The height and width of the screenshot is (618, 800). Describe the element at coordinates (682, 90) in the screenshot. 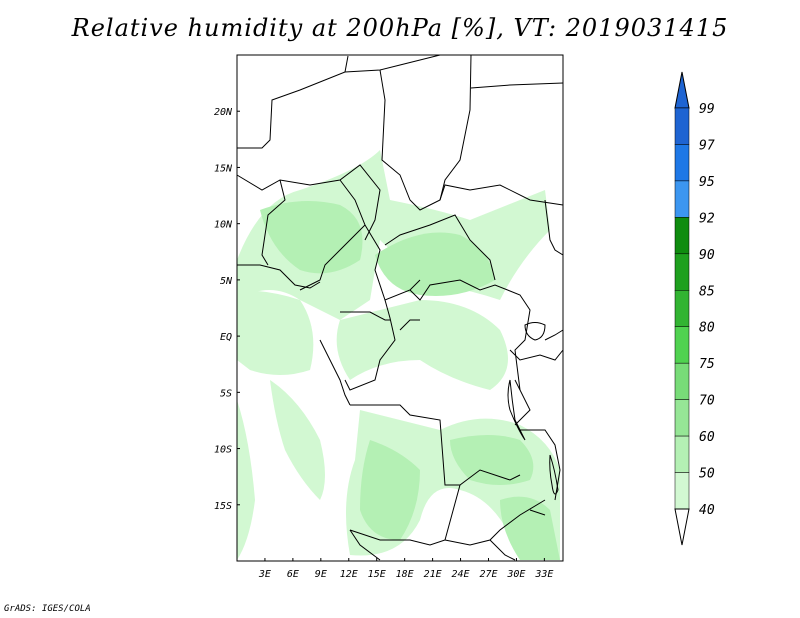

I see `colorbar-top-arrow` at that location.